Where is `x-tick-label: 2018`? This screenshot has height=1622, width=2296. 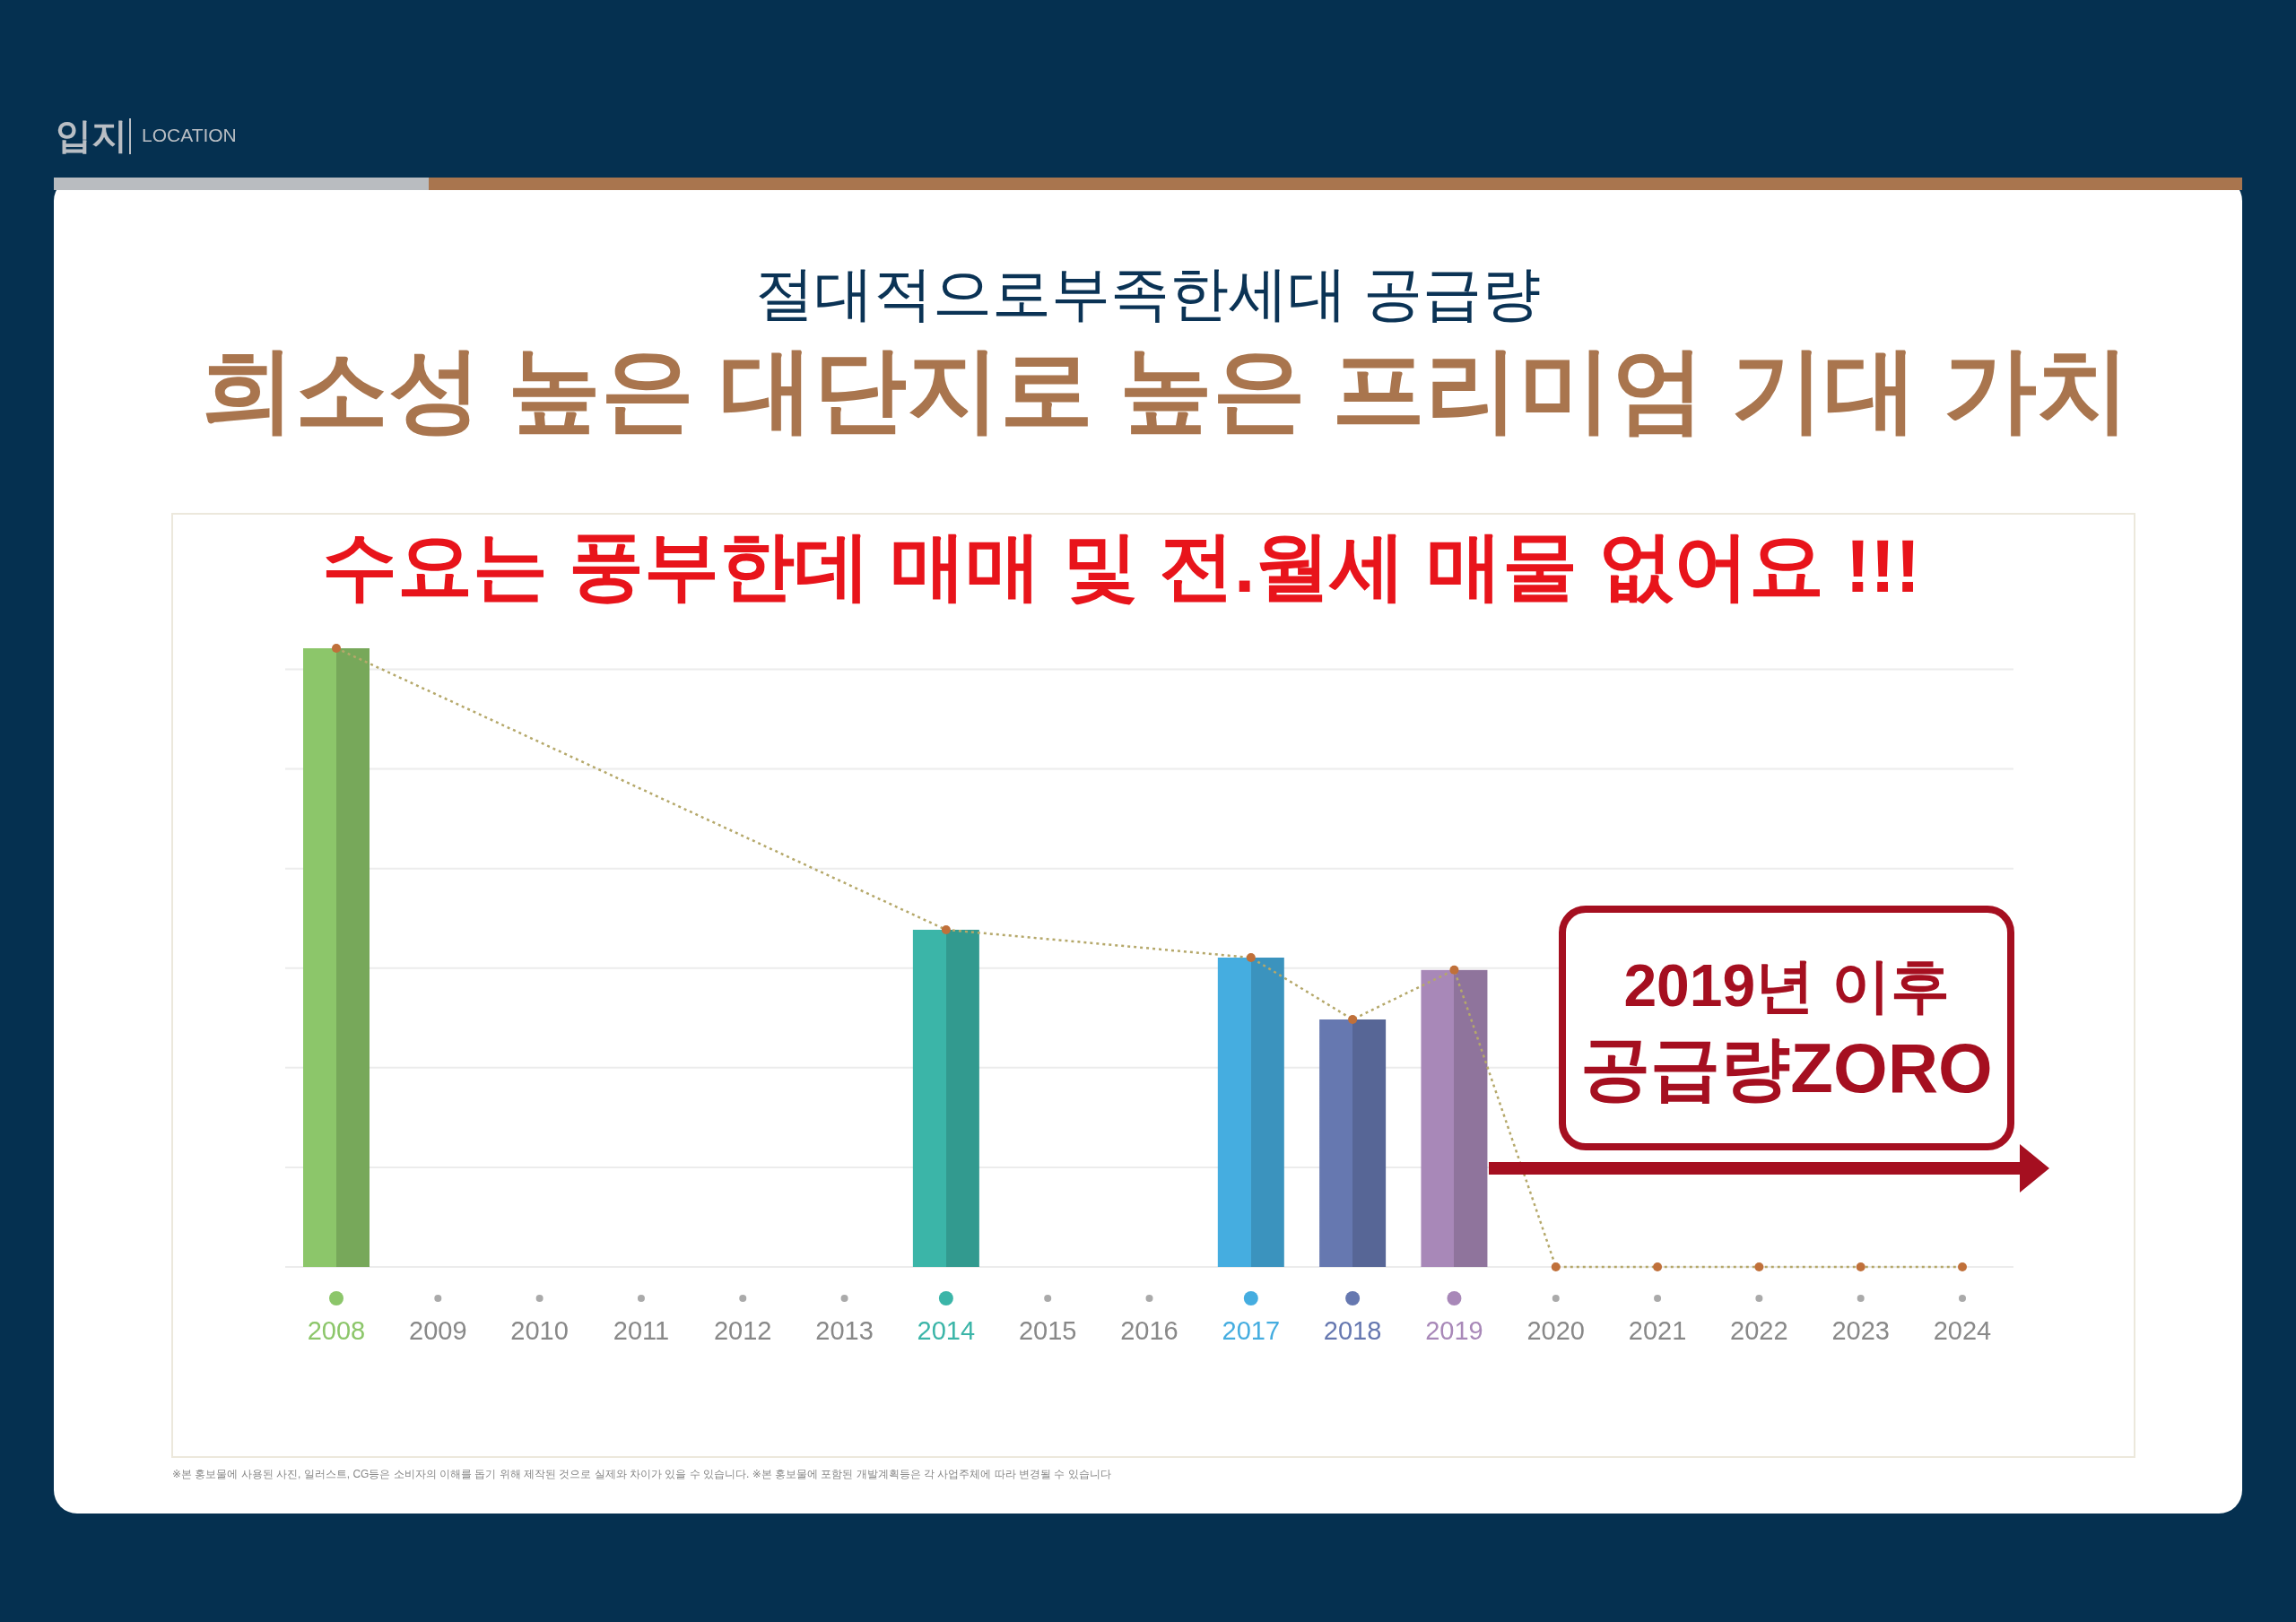 x-tick-label: 2018 is located at coordinates (1352, 1330).